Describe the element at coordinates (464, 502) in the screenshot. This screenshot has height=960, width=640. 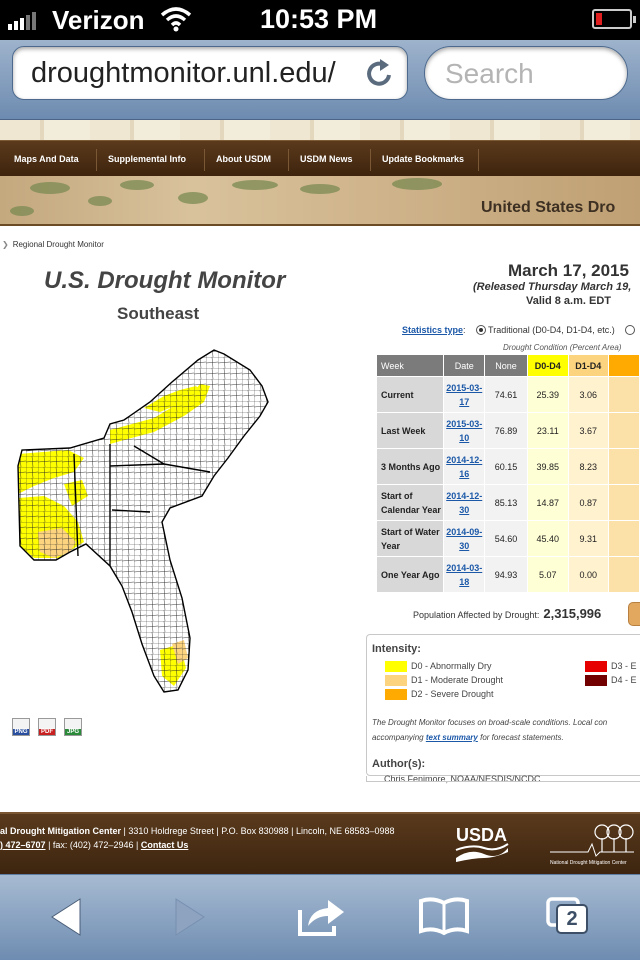
I see `date-link: 2014-12- 30` at that location.